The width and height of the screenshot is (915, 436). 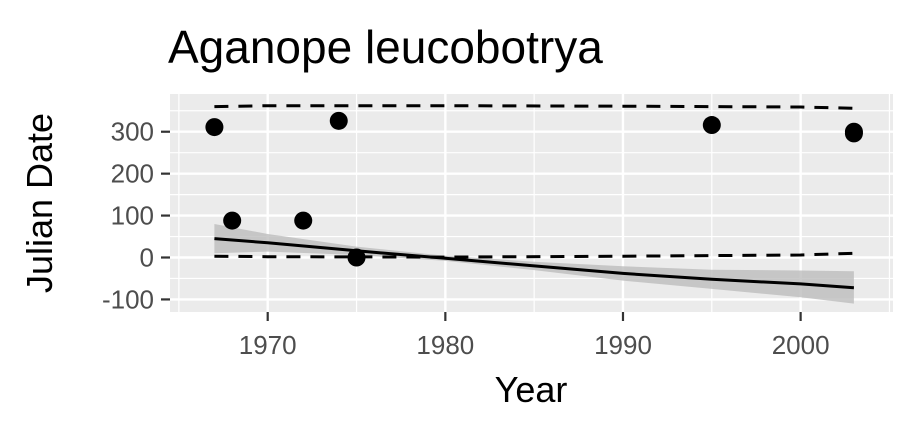 I want to click on y-tick-label: -100, so click(x=128, y=299).